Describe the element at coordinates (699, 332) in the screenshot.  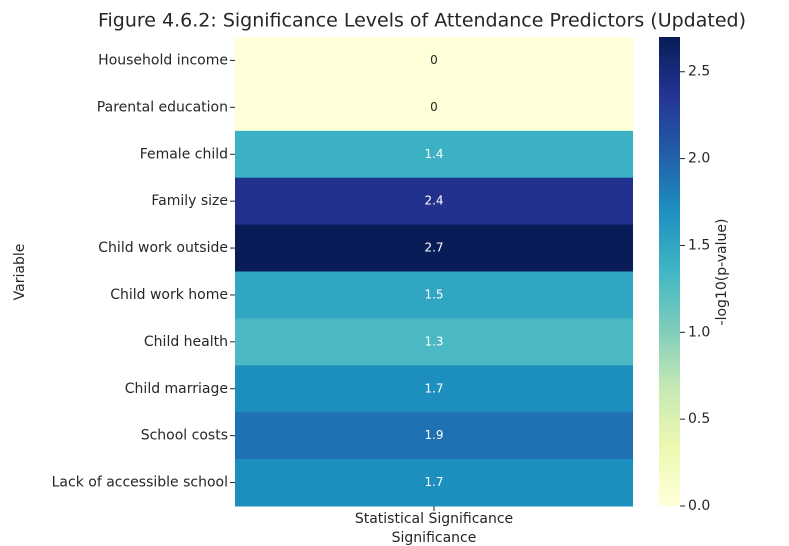
I see `colorbar-tick-label: 1.0` at that location.